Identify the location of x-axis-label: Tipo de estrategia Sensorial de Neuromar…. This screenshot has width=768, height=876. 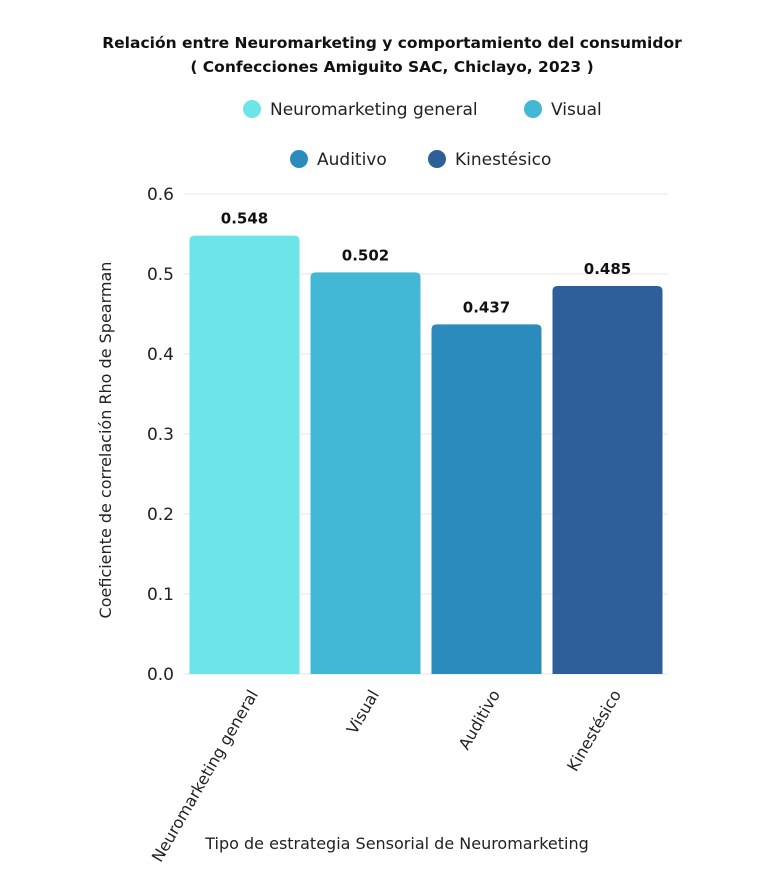
(396, 843).